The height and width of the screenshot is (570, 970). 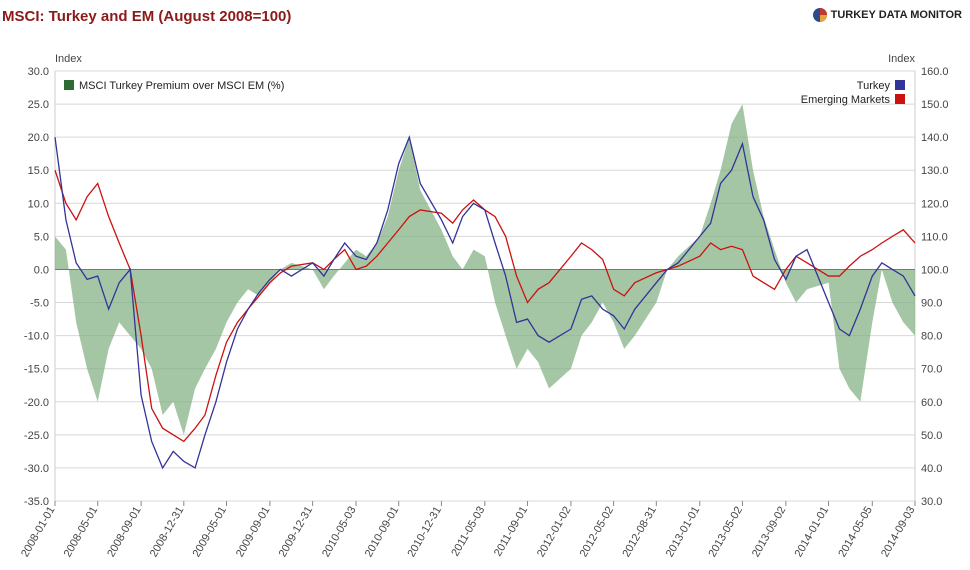 I want to click on pie-logo-icon, so click(x=819, y=15).